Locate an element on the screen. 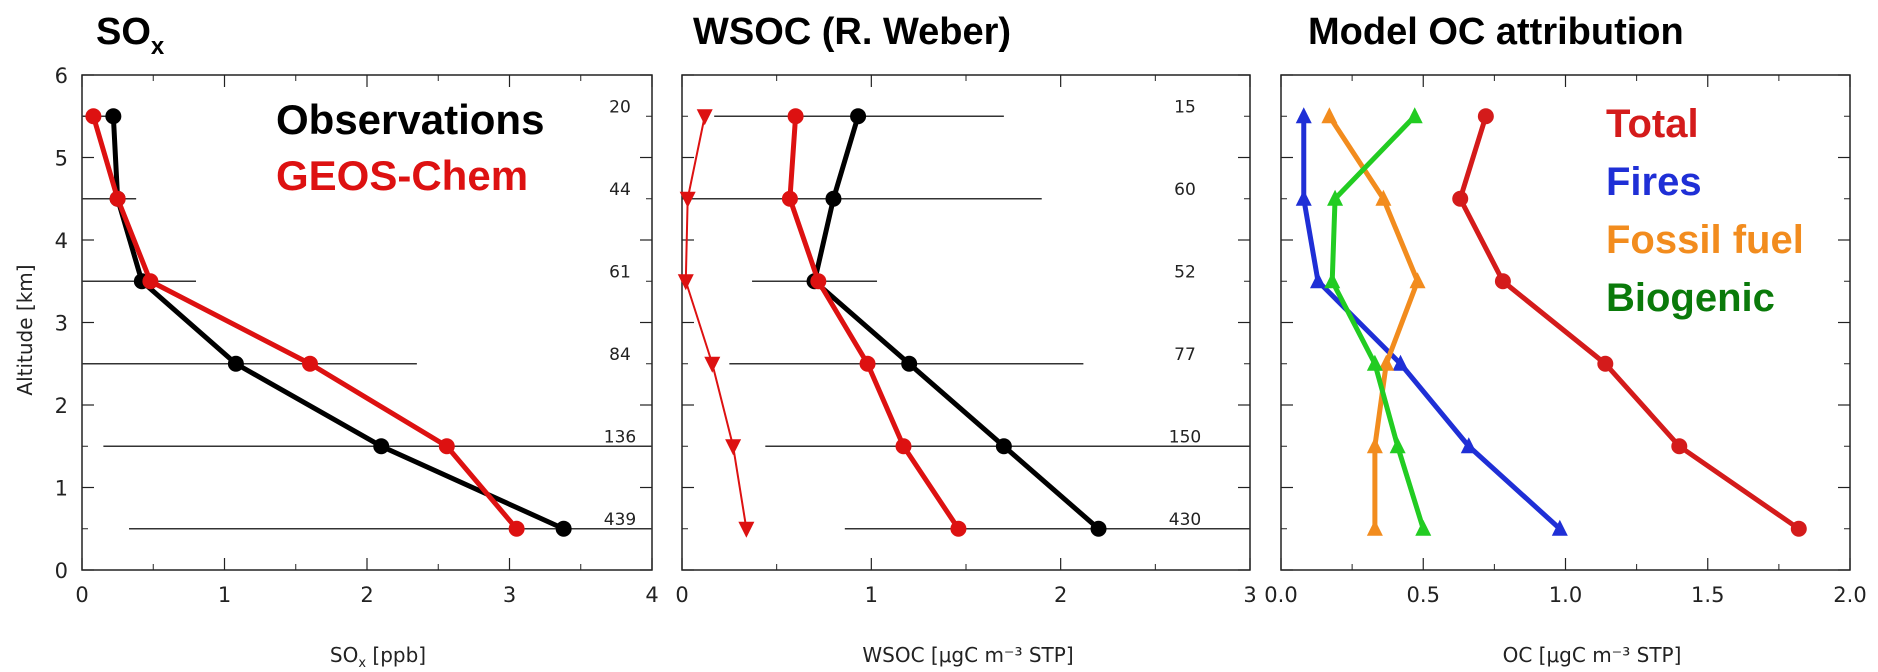 The height and width of the screenshot is (672, 1878). legend-fossil-fuel: Fossil fuel is located at coordinates (1705, 240).